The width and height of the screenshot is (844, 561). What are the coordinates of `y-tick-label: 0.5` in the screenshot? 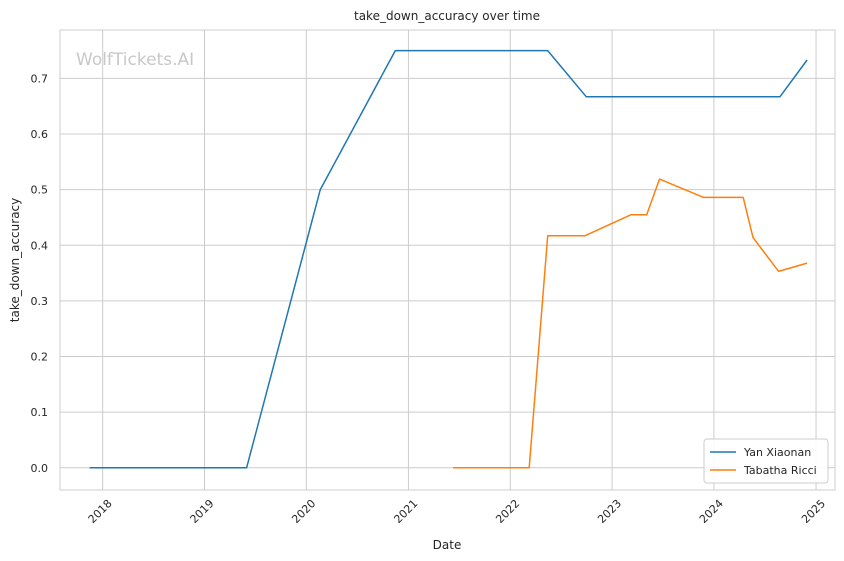 It's located at (40, 190).